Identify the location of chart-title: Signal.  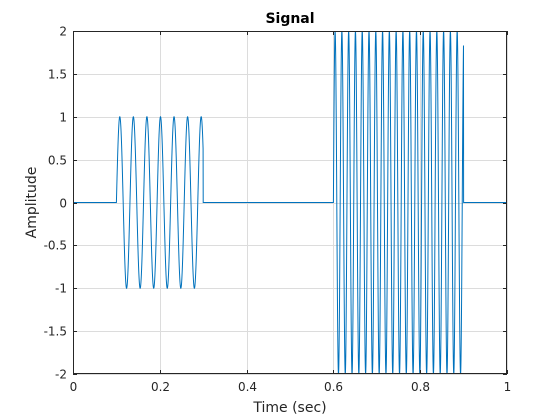
(289, 19).